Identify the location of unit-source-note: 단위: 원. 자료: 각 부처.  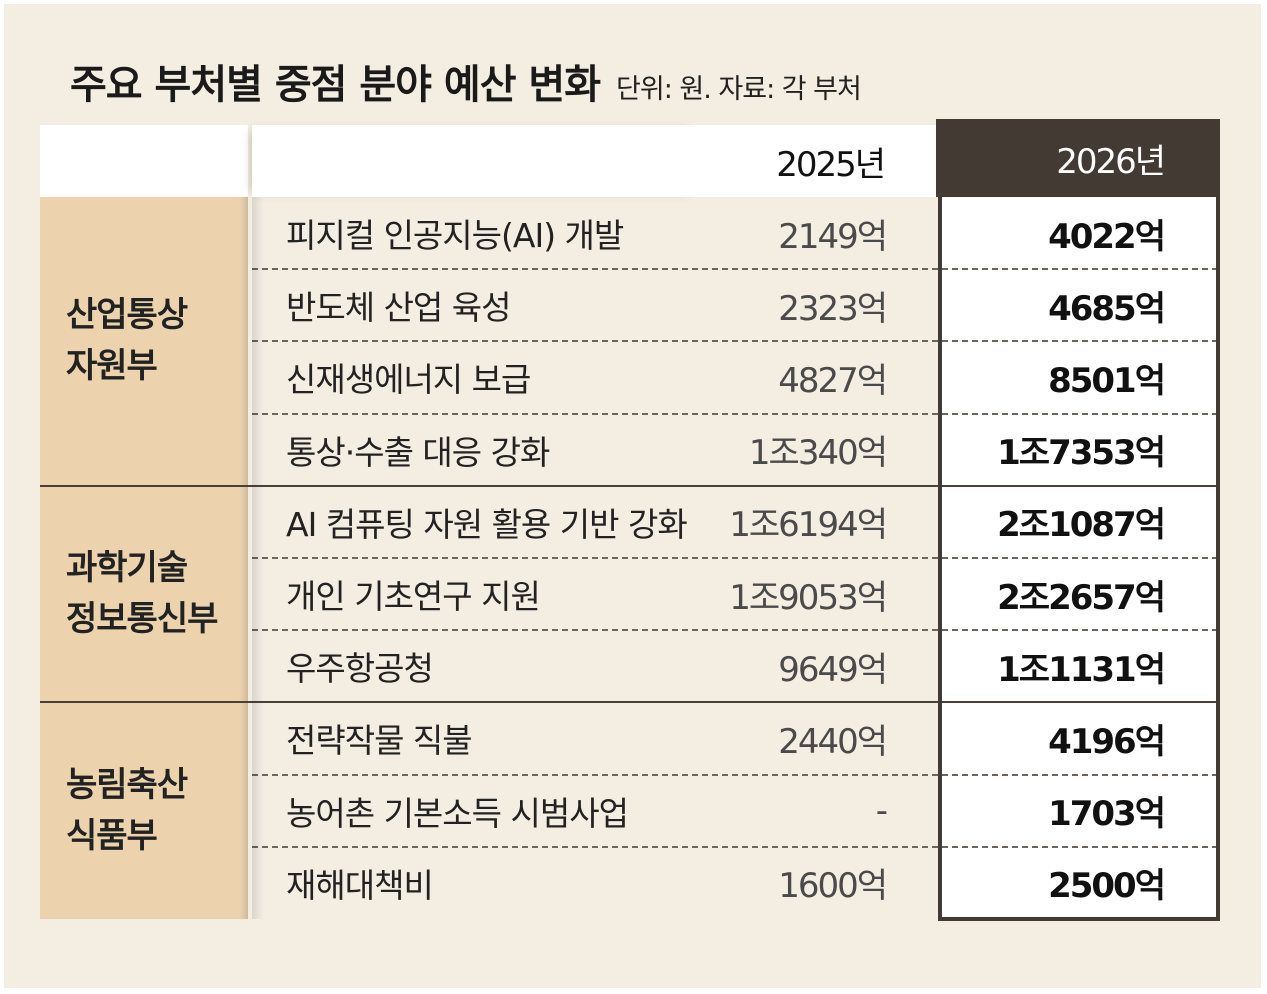
(739, 89).